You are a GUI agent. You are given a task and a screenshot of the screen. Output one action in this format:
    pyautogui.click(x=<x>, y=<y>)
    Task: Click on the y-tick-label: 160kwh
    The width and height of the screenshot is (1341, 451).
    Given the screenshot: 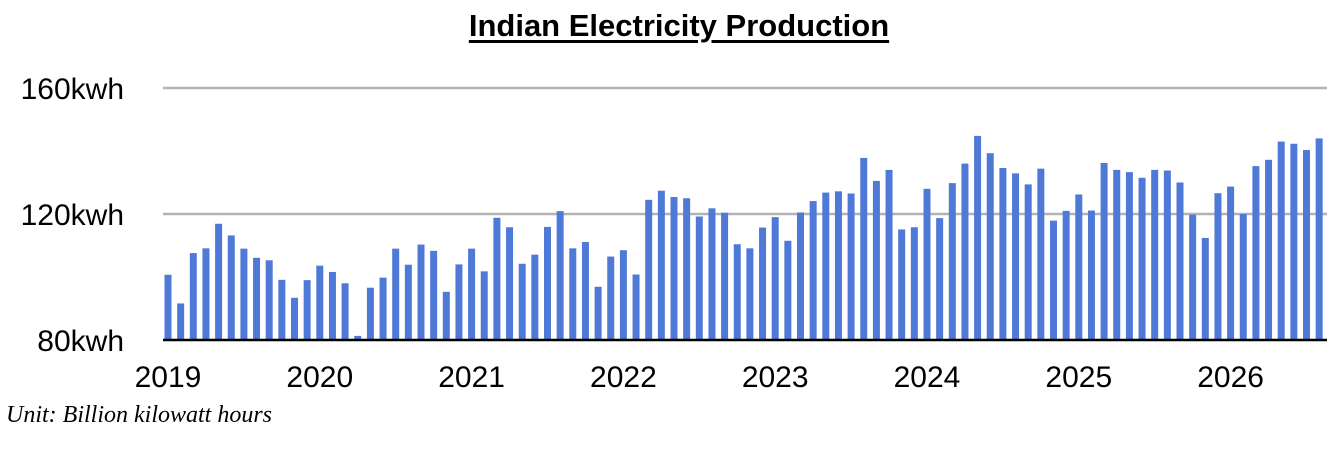 What is the action you would take?
    pyautogui.click(x=72, y=89)
    